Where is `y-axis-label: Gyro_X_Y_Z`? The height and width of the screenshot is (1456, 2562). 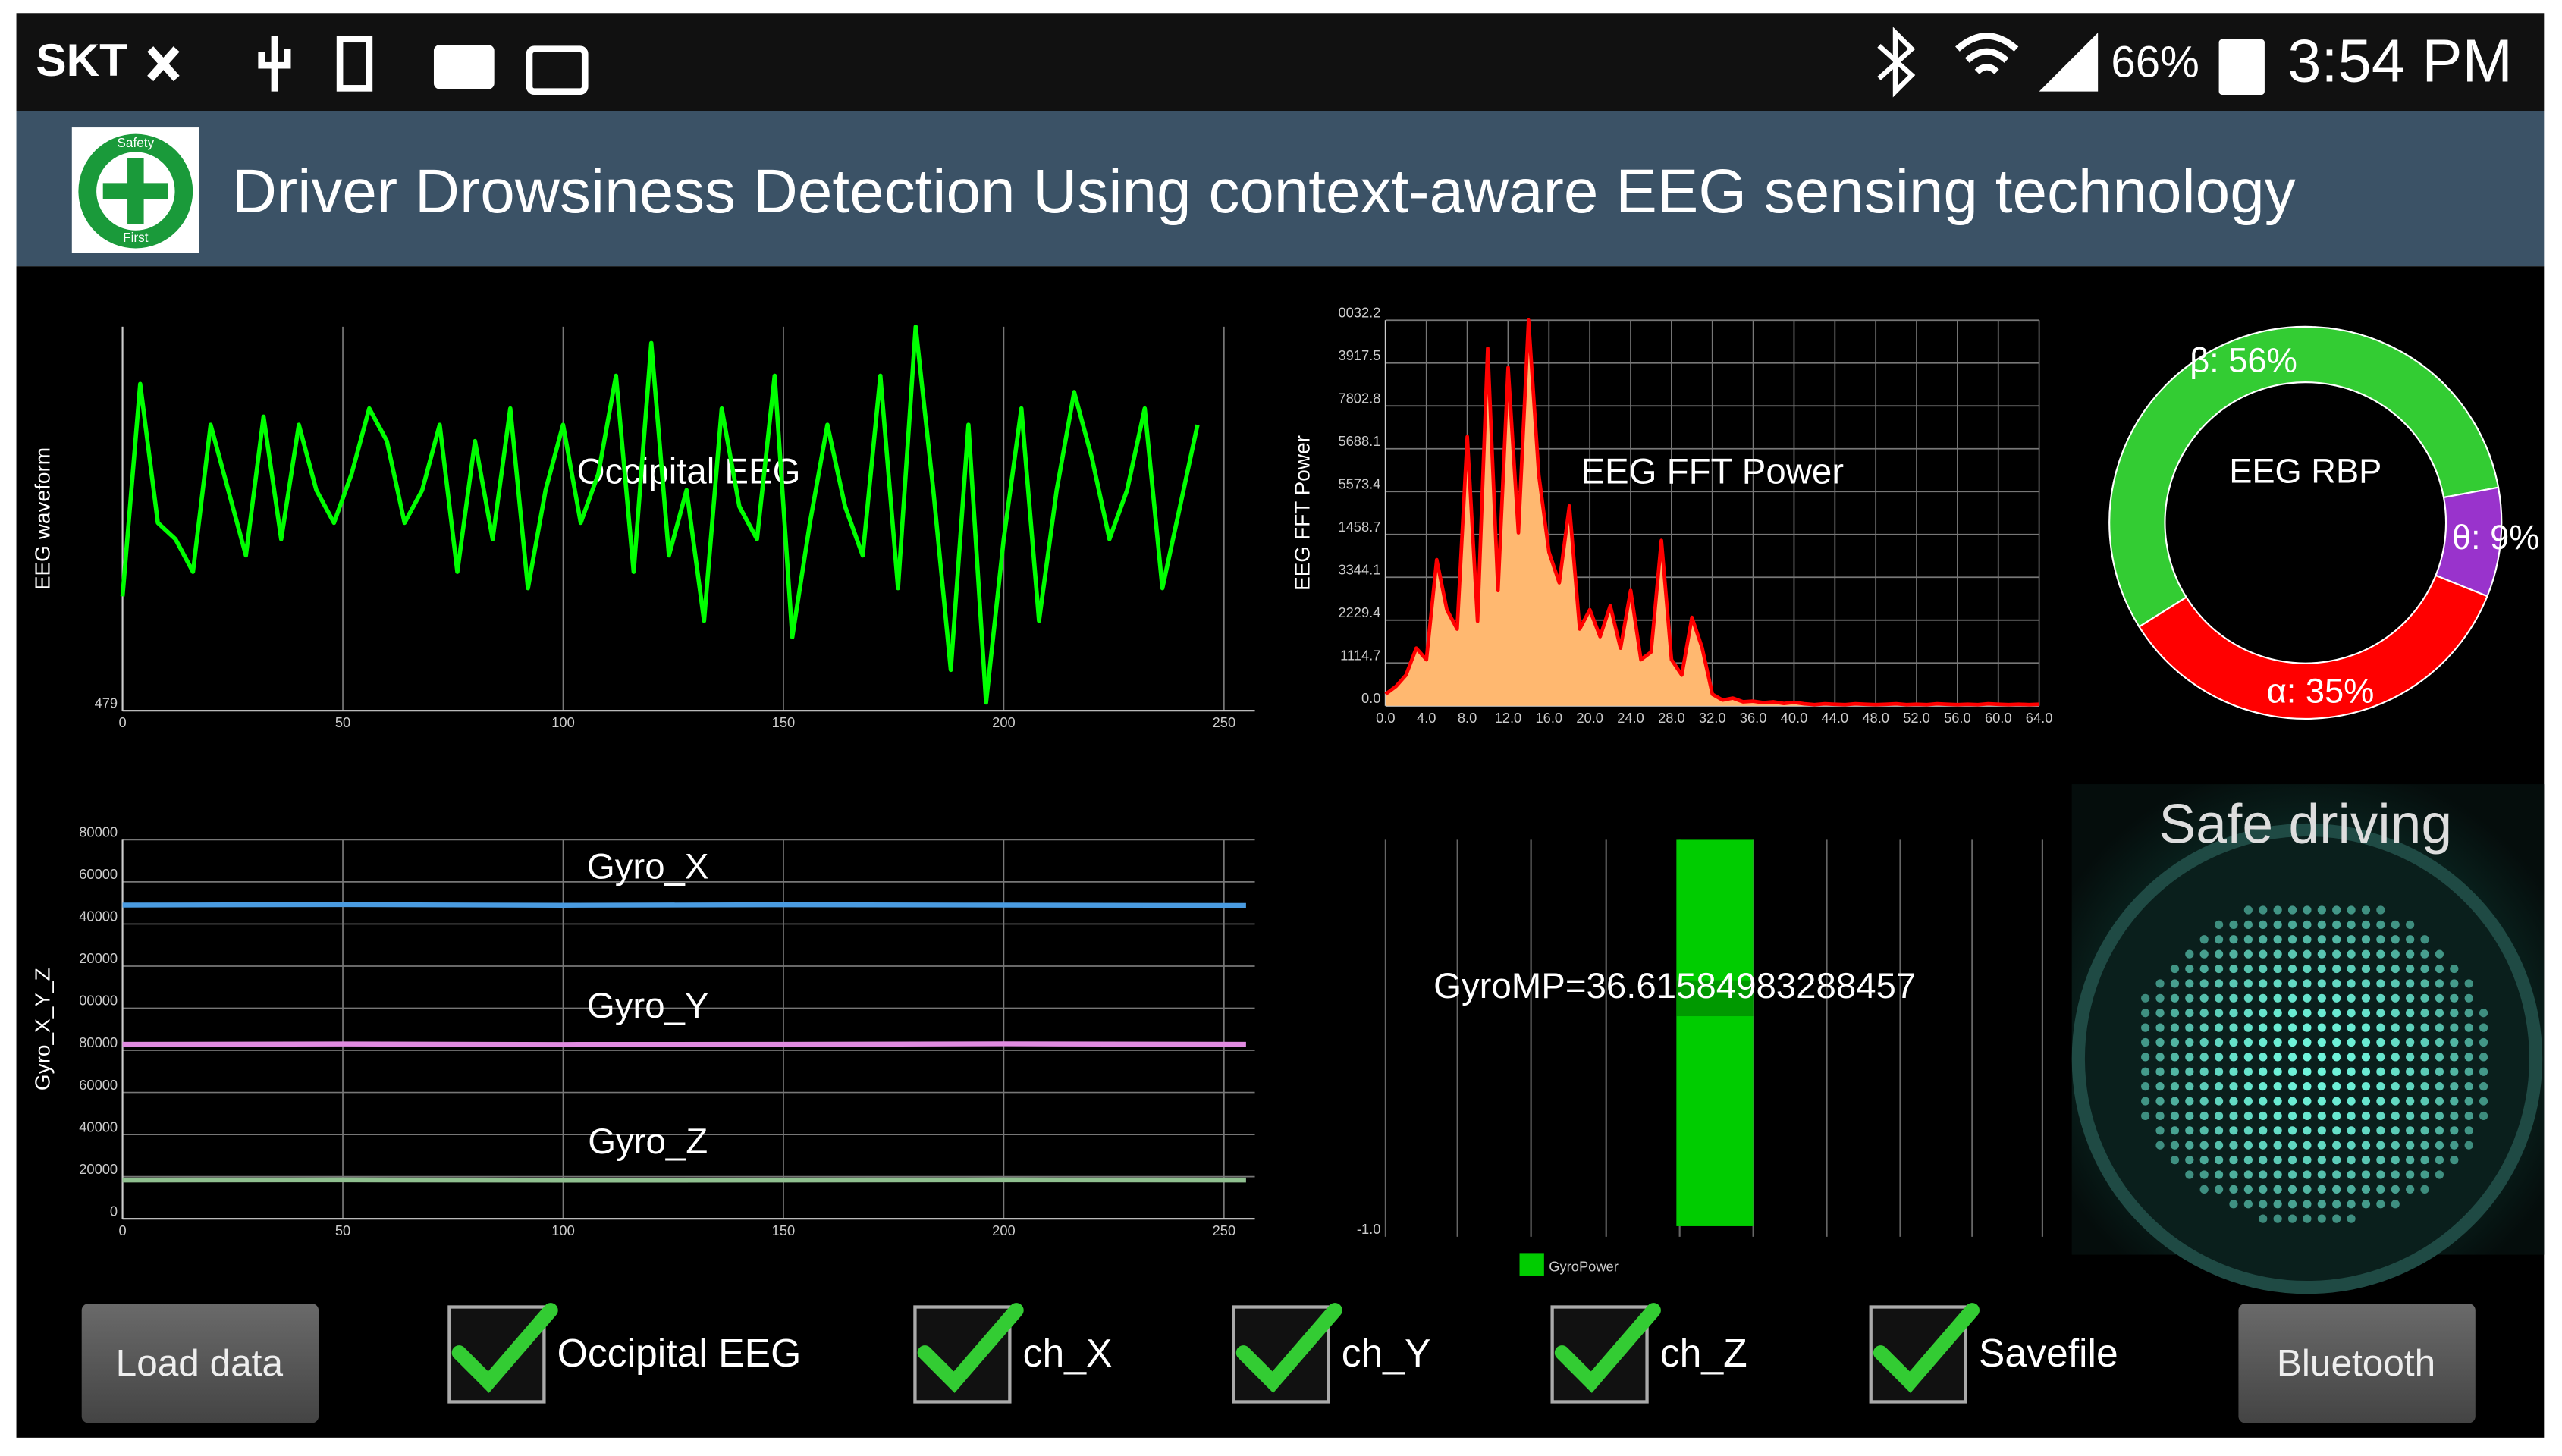 y-axis-label: Gyro_X_Y_Z is located at coordinates (43, 1029).